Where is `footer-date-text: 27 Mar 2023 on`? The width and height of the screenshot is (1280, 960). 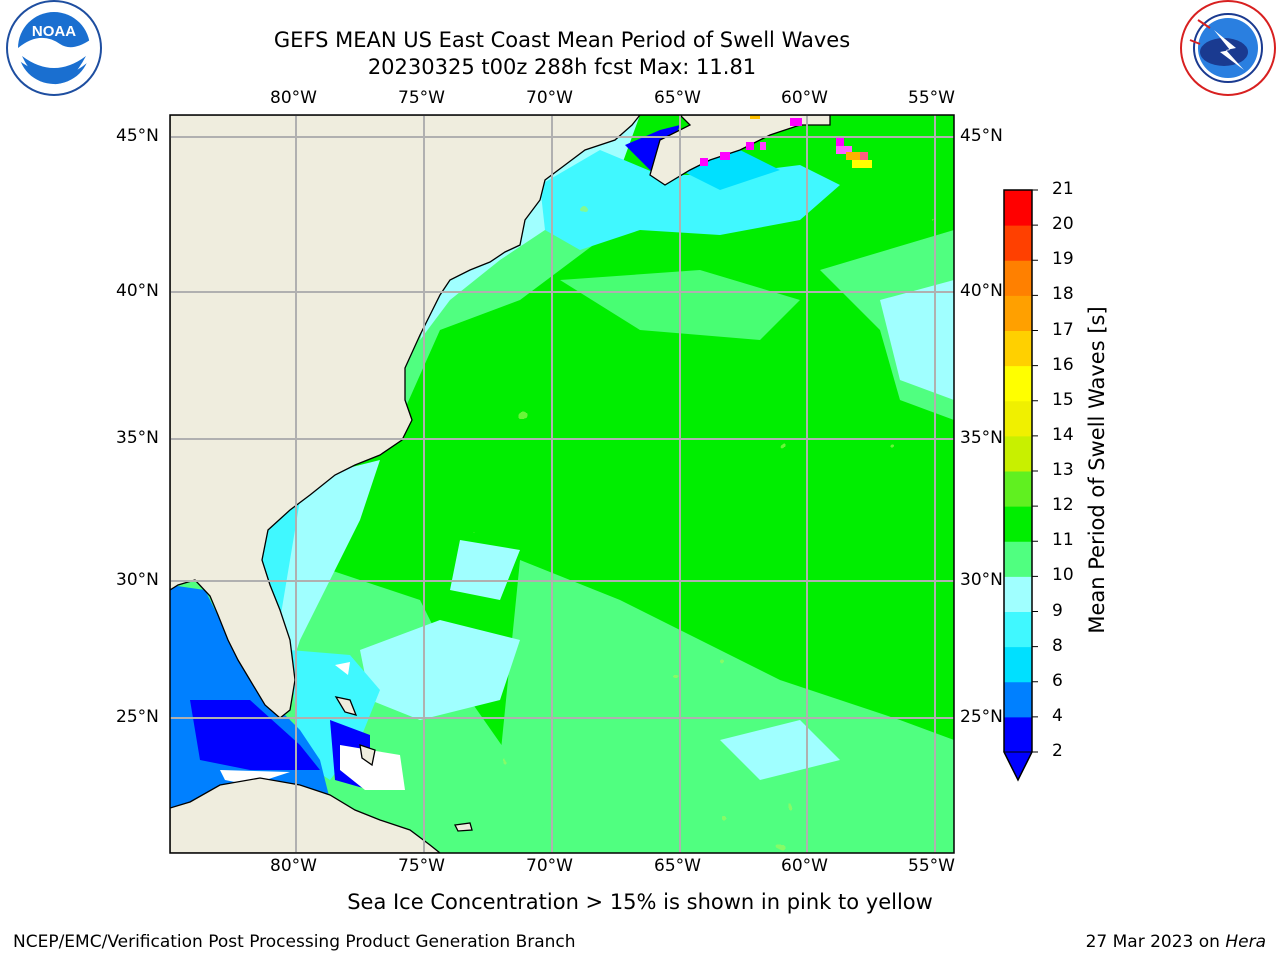
footer-date-text: 27 Mar 2023 on is located at coordinates (1152, 942).